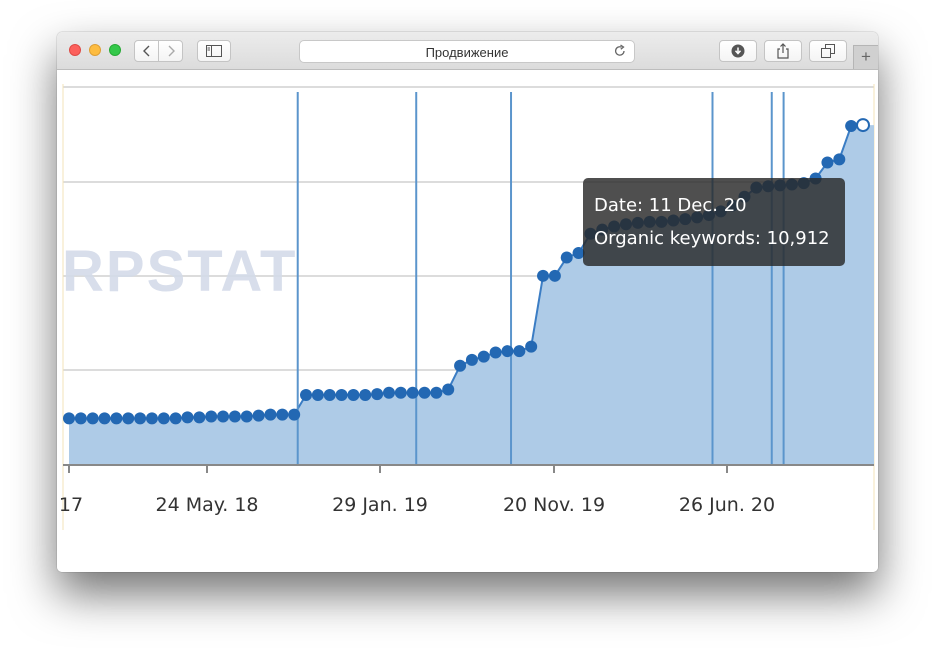 The image size is (935, 654). I want to click on close-window-button, so click(75, 50).